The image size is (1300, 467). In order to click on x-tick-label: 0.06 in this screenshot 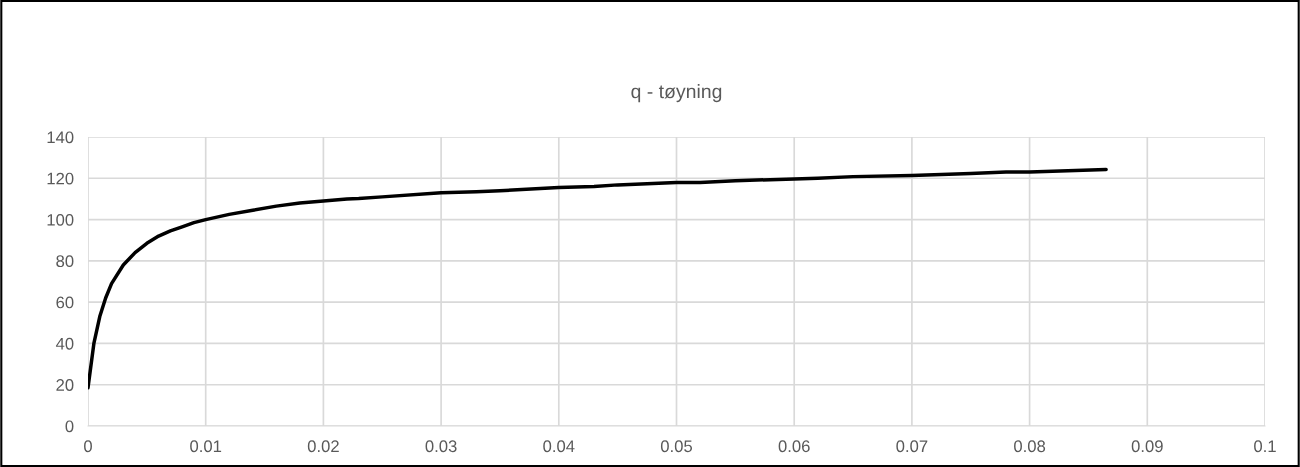, I will do `click(794, 446)`.